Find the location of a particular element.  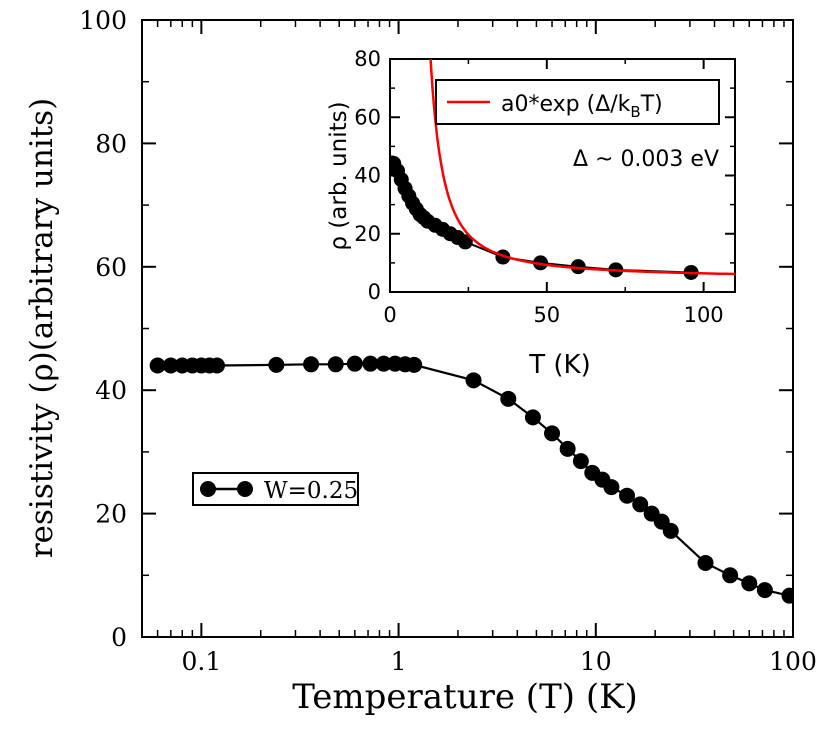

main-x-tick-label: 1 is located at coordinates (399, 661).